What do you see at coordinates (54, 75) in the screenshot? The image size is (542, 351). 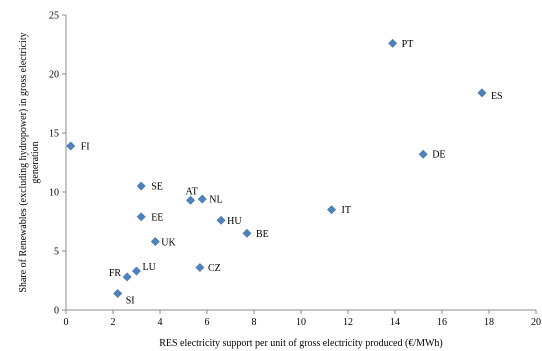 I see `y-tick-label: 20` at bounding box center [54, 75].